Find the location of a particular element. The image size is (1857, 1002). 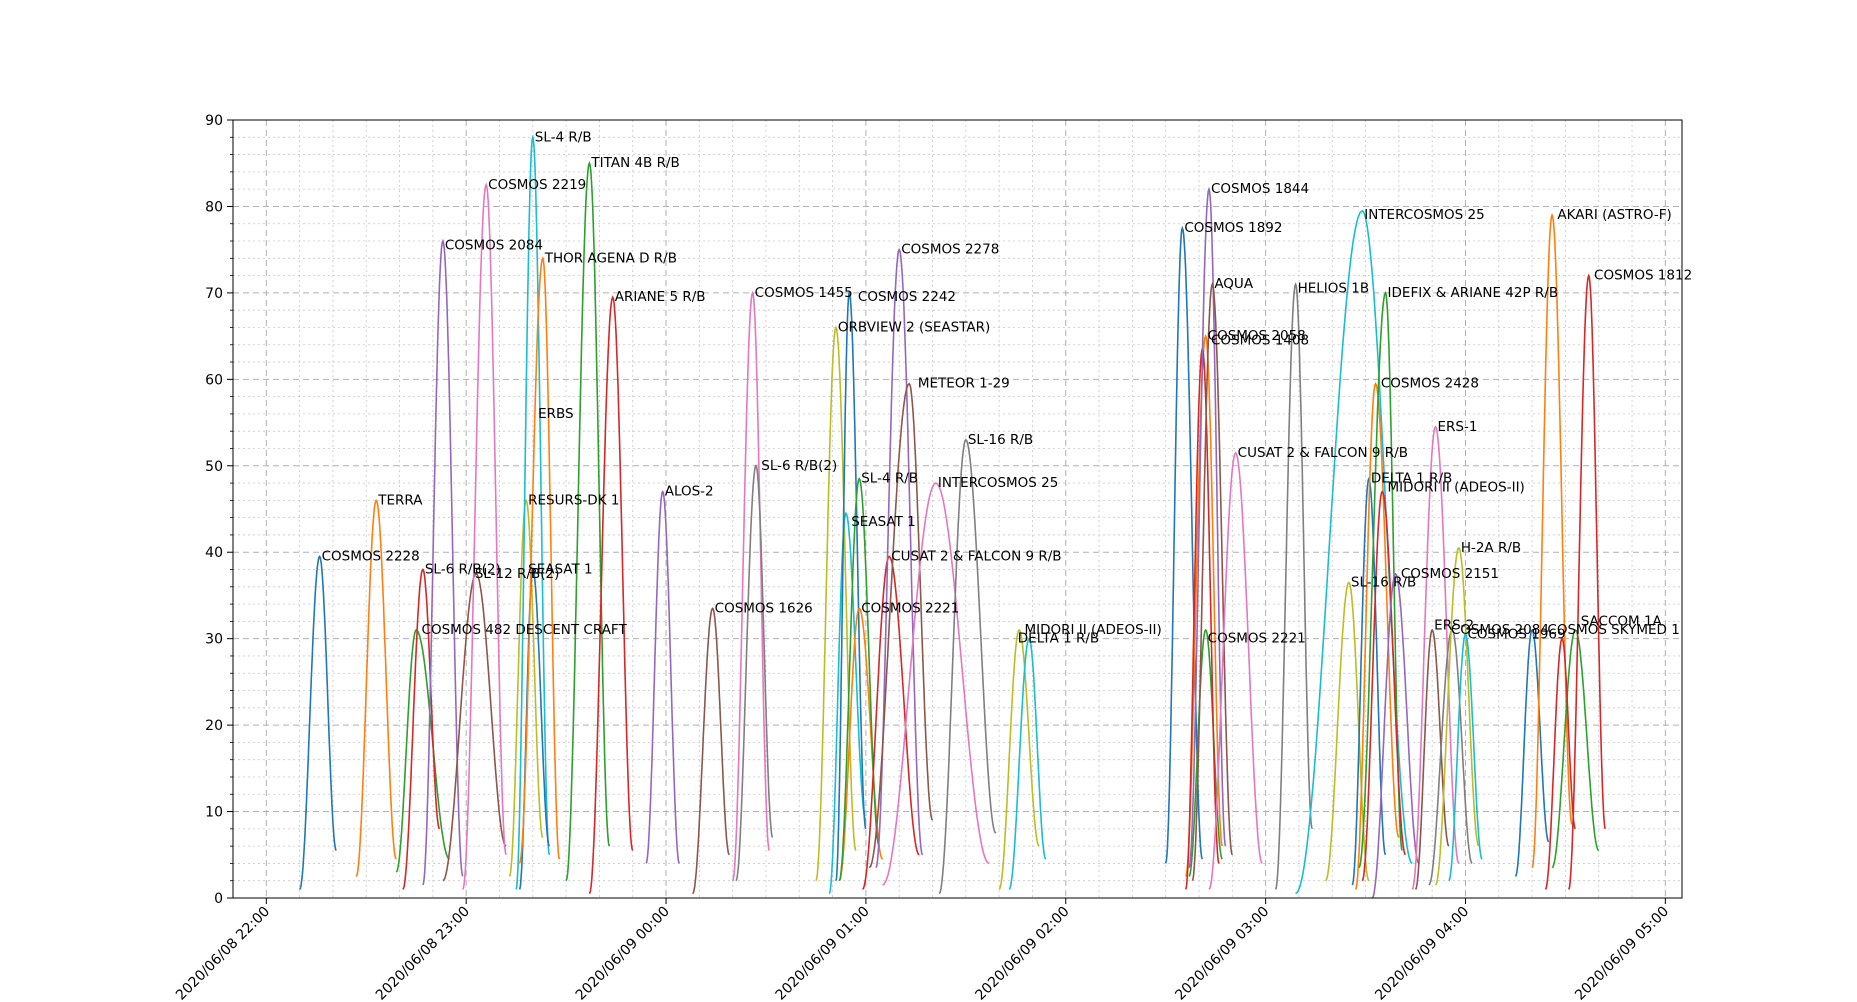

pass-label: TERRA is located at coordinates (400, 500).